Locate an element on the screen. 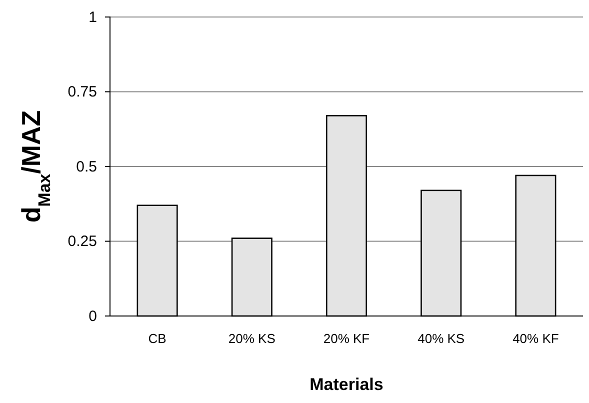 This screenshot has width=589, height=403. x-tick-label: 40% KS is located at coordinates (441, 338).